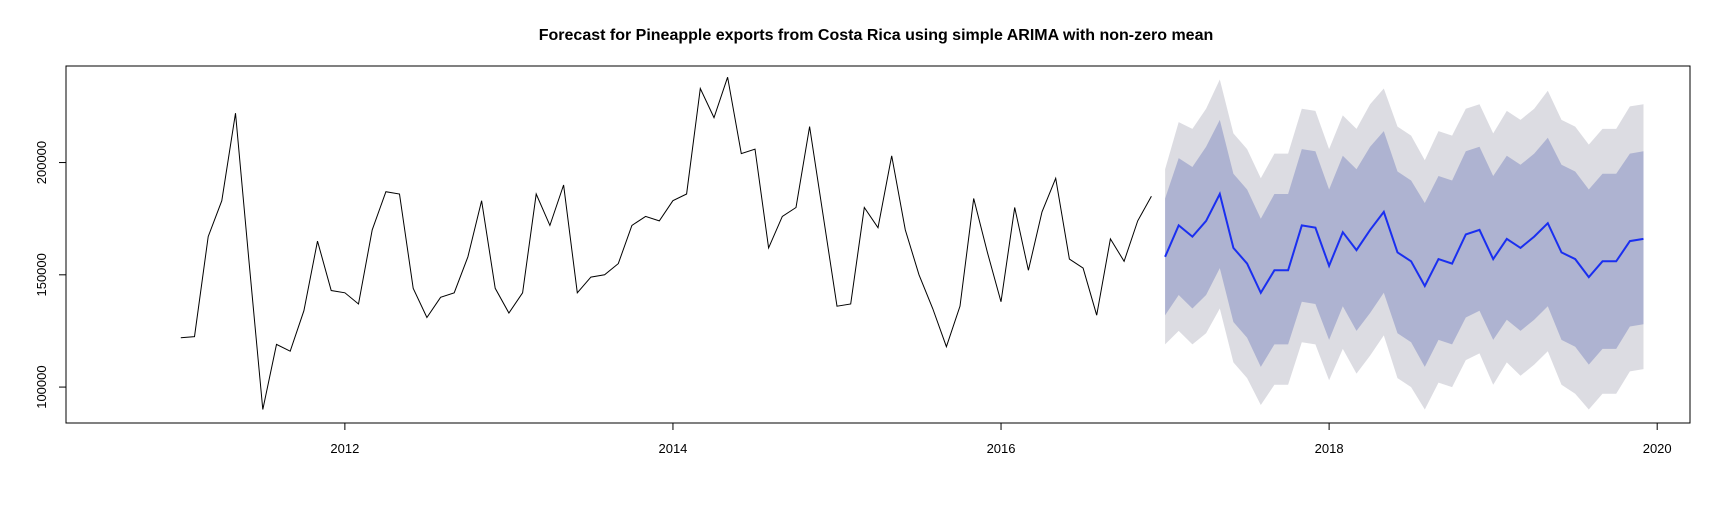 This screenshot has width=1725, height=506. What do you see at coordinates (41, 274) in the screenshot?
I see `y-tick-label: 150000` at bounding box center [41, 274].